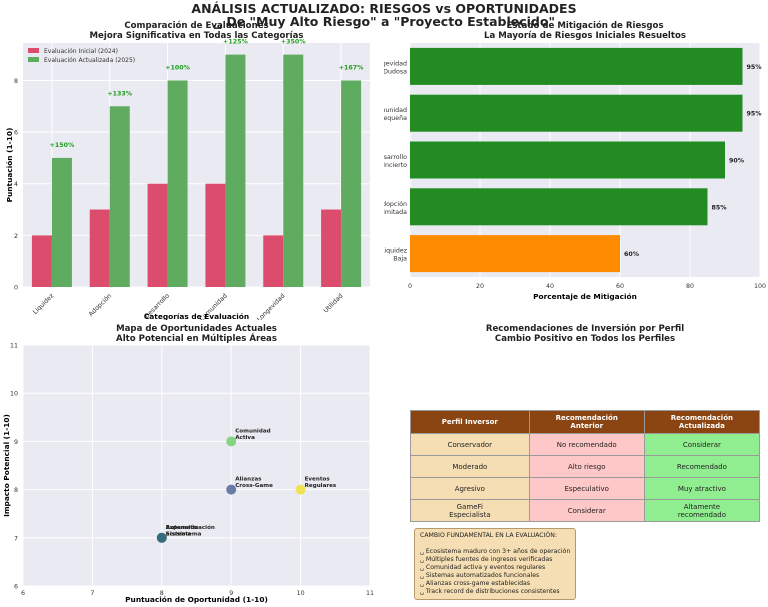  I want to click on x-tick-label: 20, so click(480, 286).